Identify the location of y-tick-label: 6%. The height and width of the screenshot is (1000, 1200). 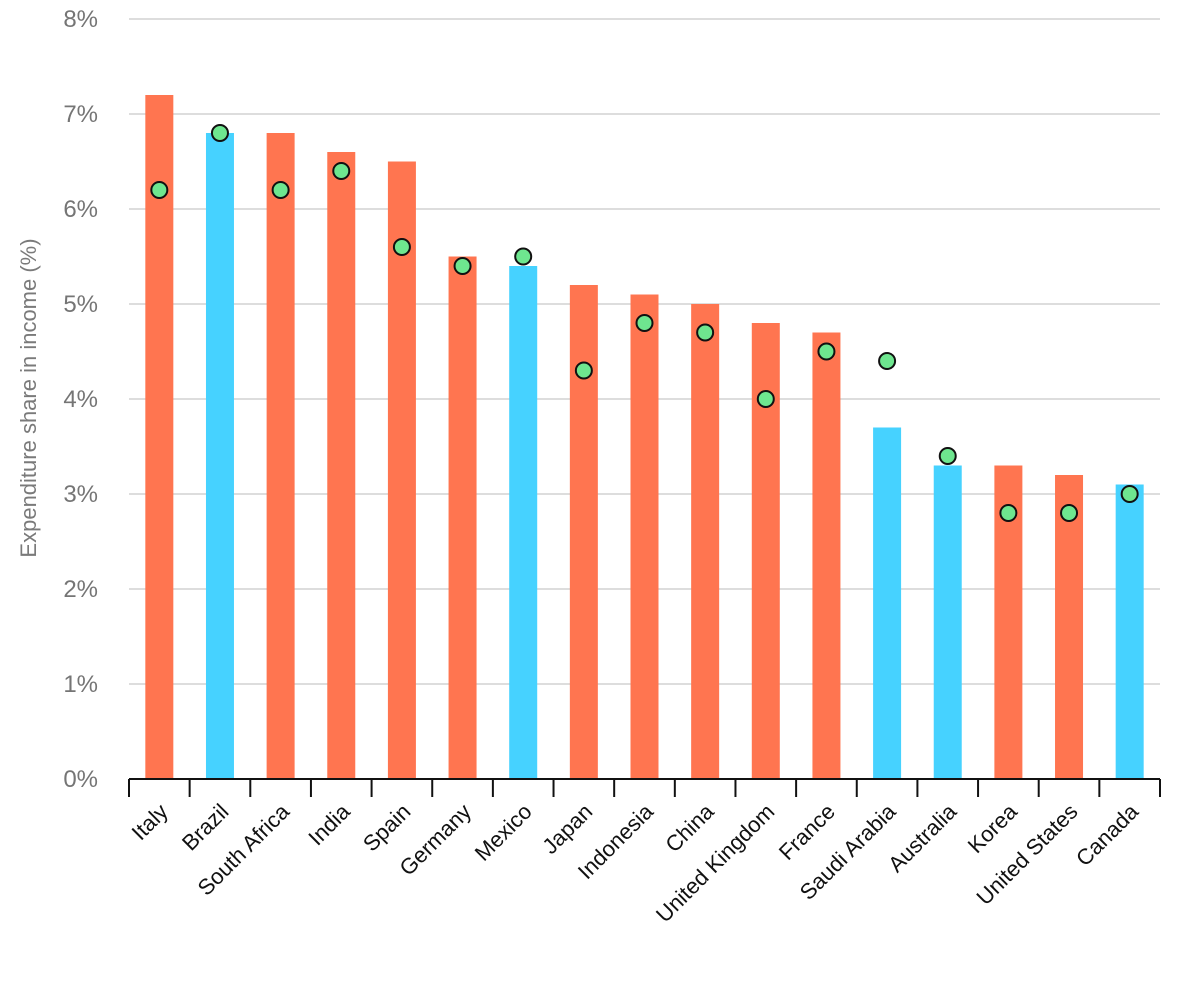
(80, 209).